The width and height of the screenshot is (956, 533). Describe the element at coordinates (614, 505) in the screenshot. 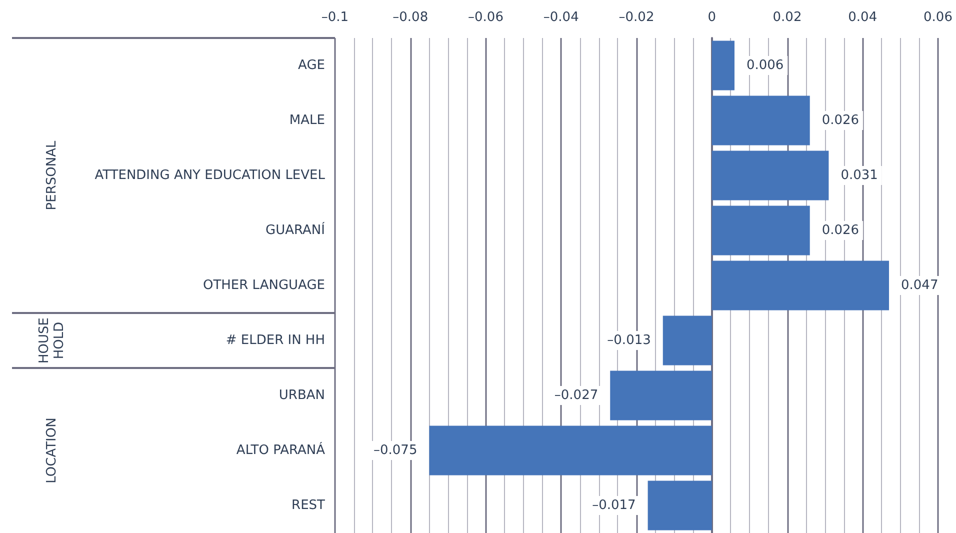

I see `data-label: –0.017` at that location.